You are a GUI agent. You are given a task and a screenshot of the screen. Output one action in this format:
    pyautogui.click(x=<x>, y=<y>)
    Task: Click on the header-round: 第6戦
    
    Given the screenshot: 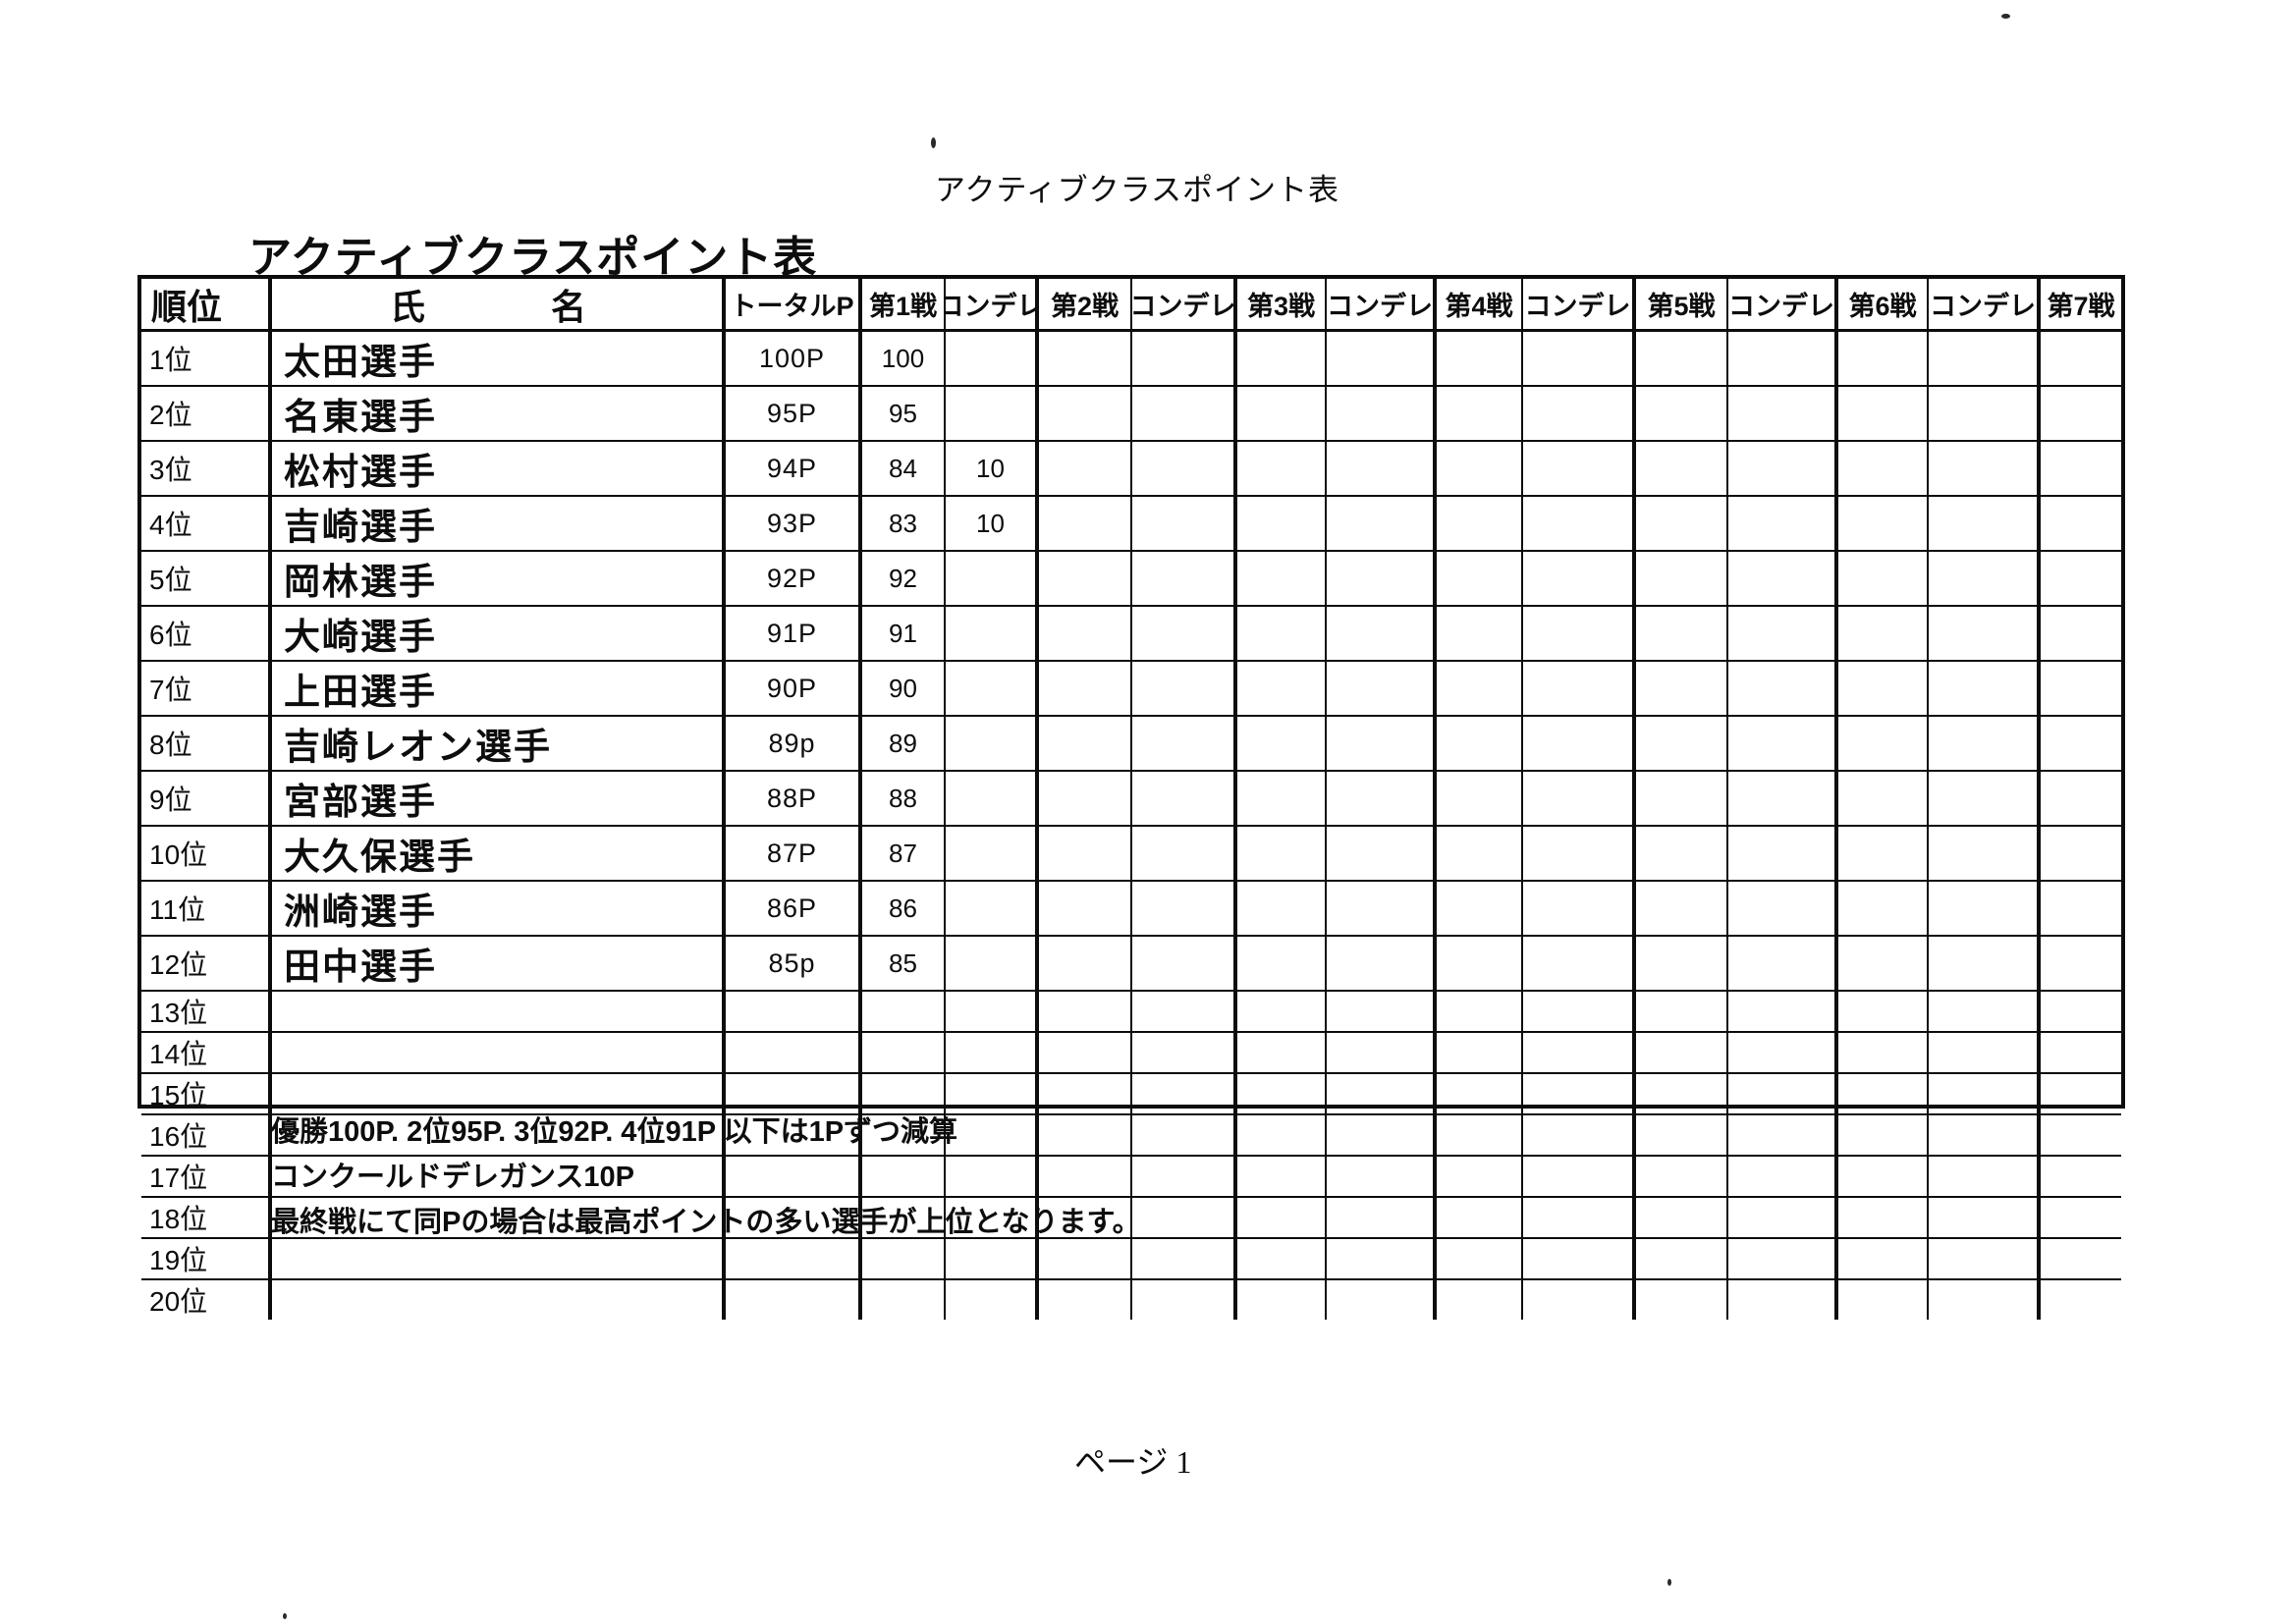 What is the action you would take?
    pyautogui.click(x=1880, y=304)
    